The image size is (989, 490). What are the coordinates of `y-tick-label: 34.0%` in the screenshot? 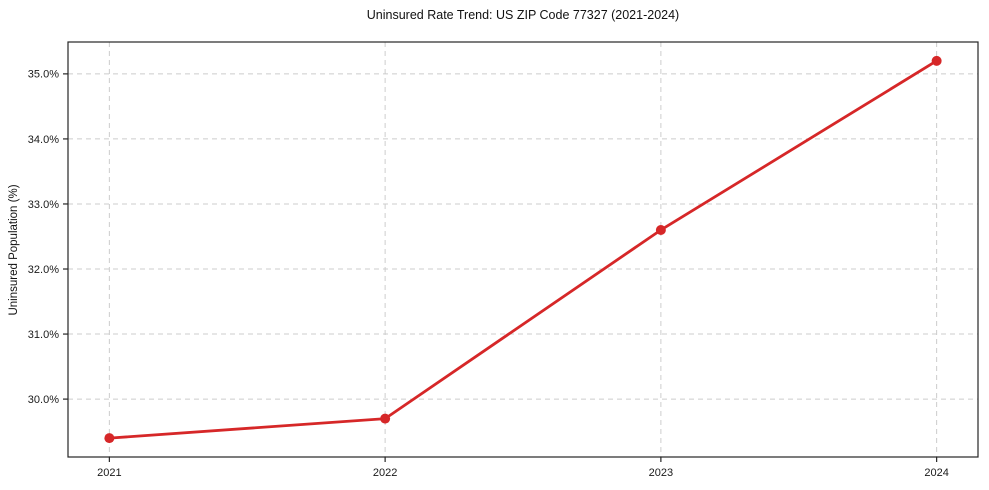 It's located at (43, 140).